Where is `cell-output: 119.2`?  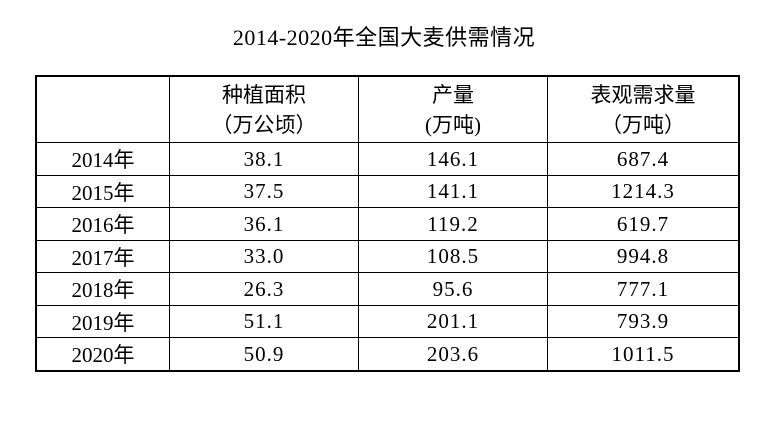
cell-output: 119.2 is located at coordinates (453, 224).